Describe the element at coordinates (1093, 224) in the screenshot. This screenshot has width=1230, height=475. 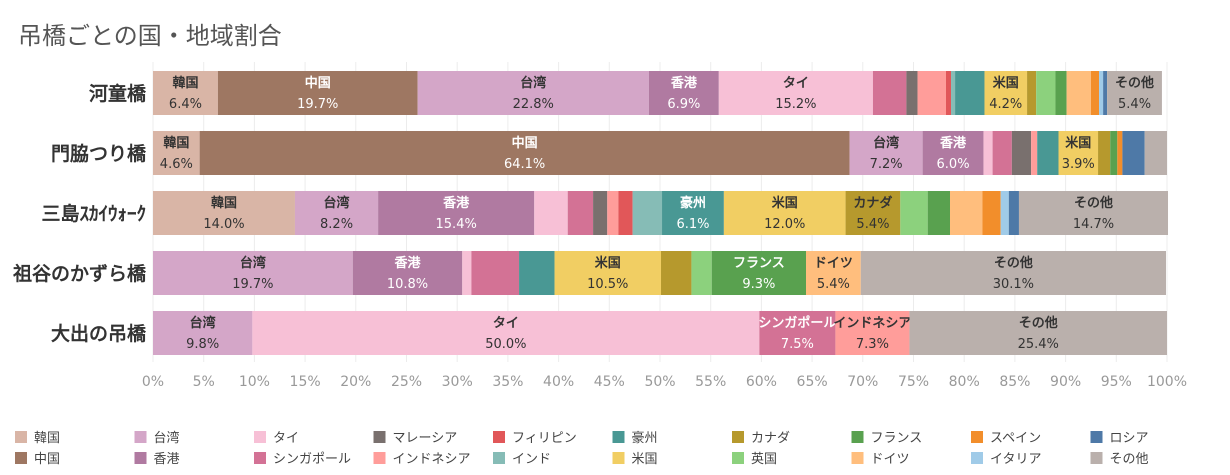
I see `segment-value-label: 14.7%` at that location.